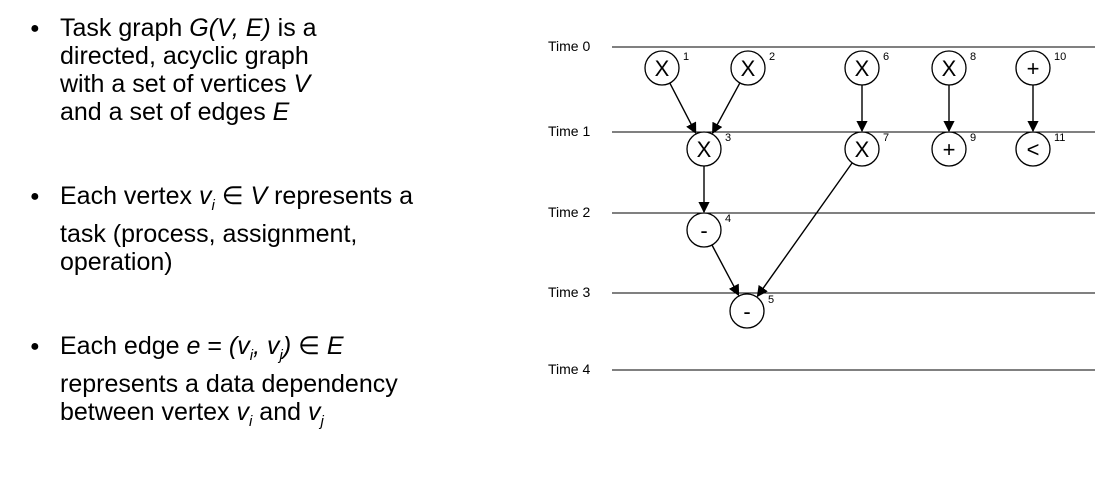 The image size is (1109, 500). I want to click on bullet-text: and, so click(280, 412).